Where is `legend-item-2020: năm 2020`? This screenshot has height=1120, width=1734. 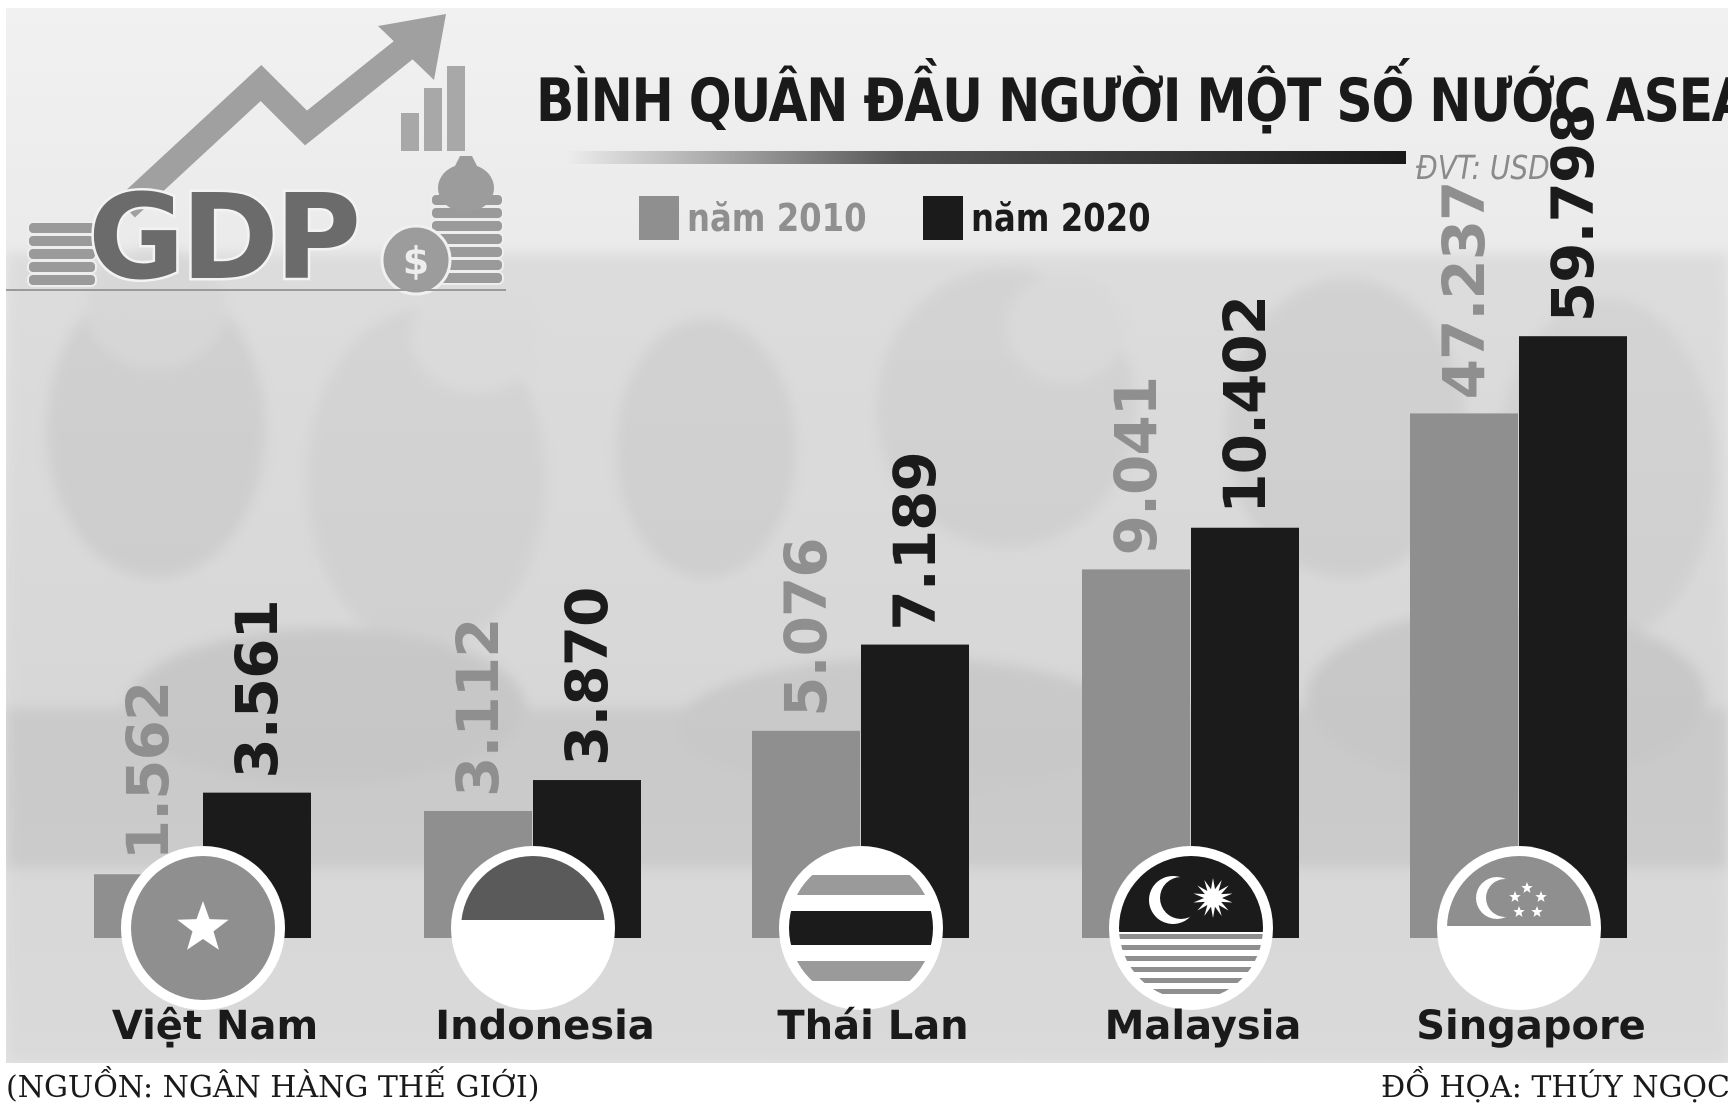
legend-item-2020: năm 2020 is located at coordinates (1052, 218).